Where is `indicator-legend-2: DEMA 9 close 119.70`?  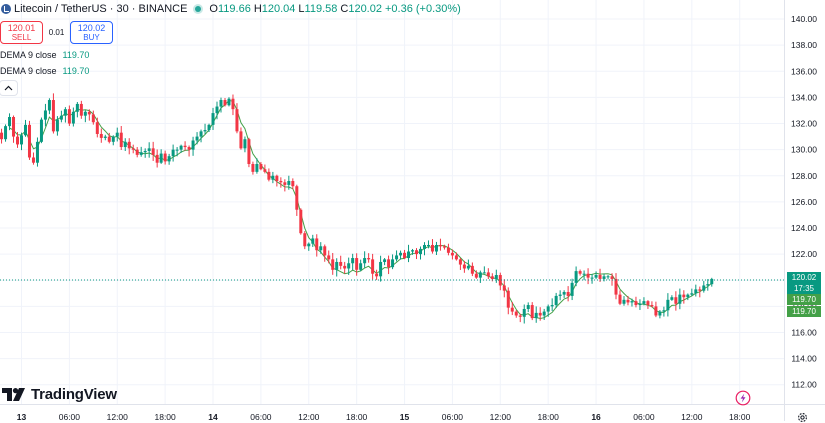
indicator-legend-2: DEMA 9 close 119.70 is located at coordinates (44, 71).